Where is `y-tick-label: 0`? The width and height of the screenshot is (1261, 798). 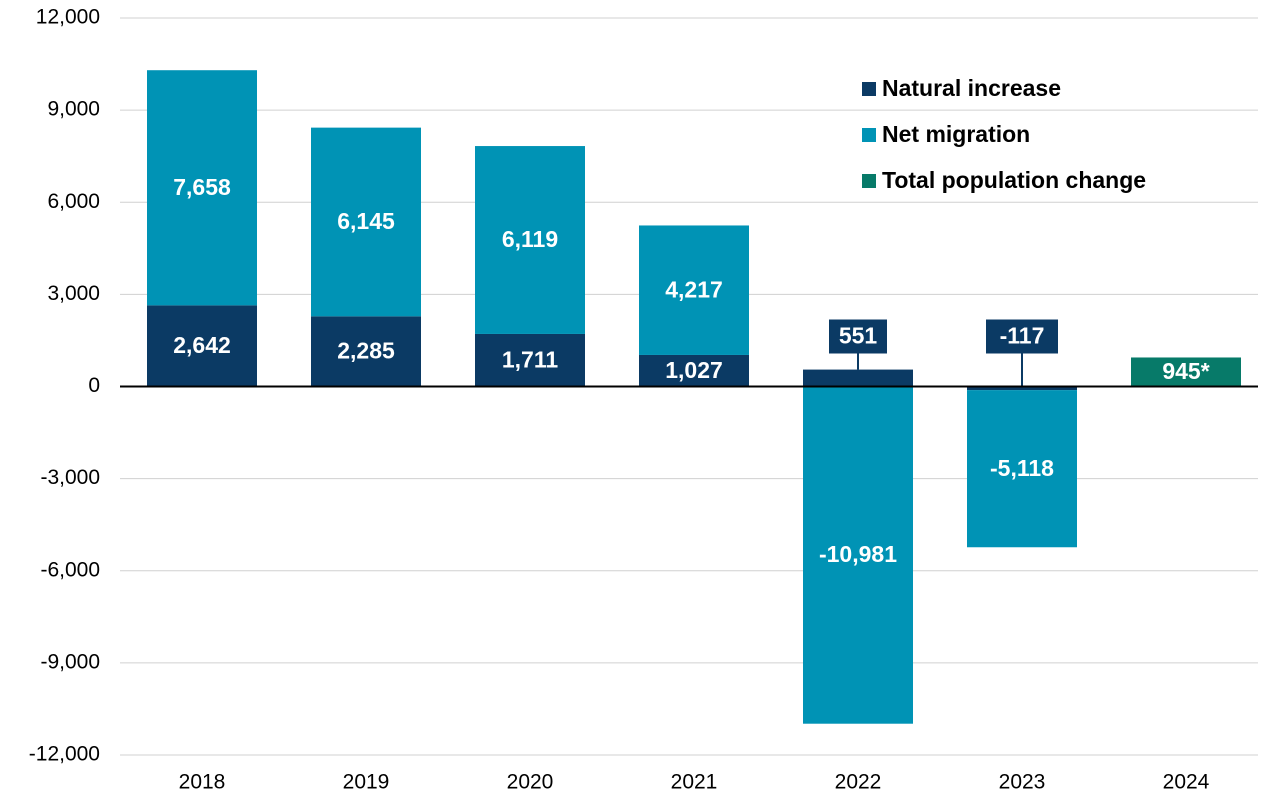 y-tick-label: 0 is located at coordinates (94, 385).